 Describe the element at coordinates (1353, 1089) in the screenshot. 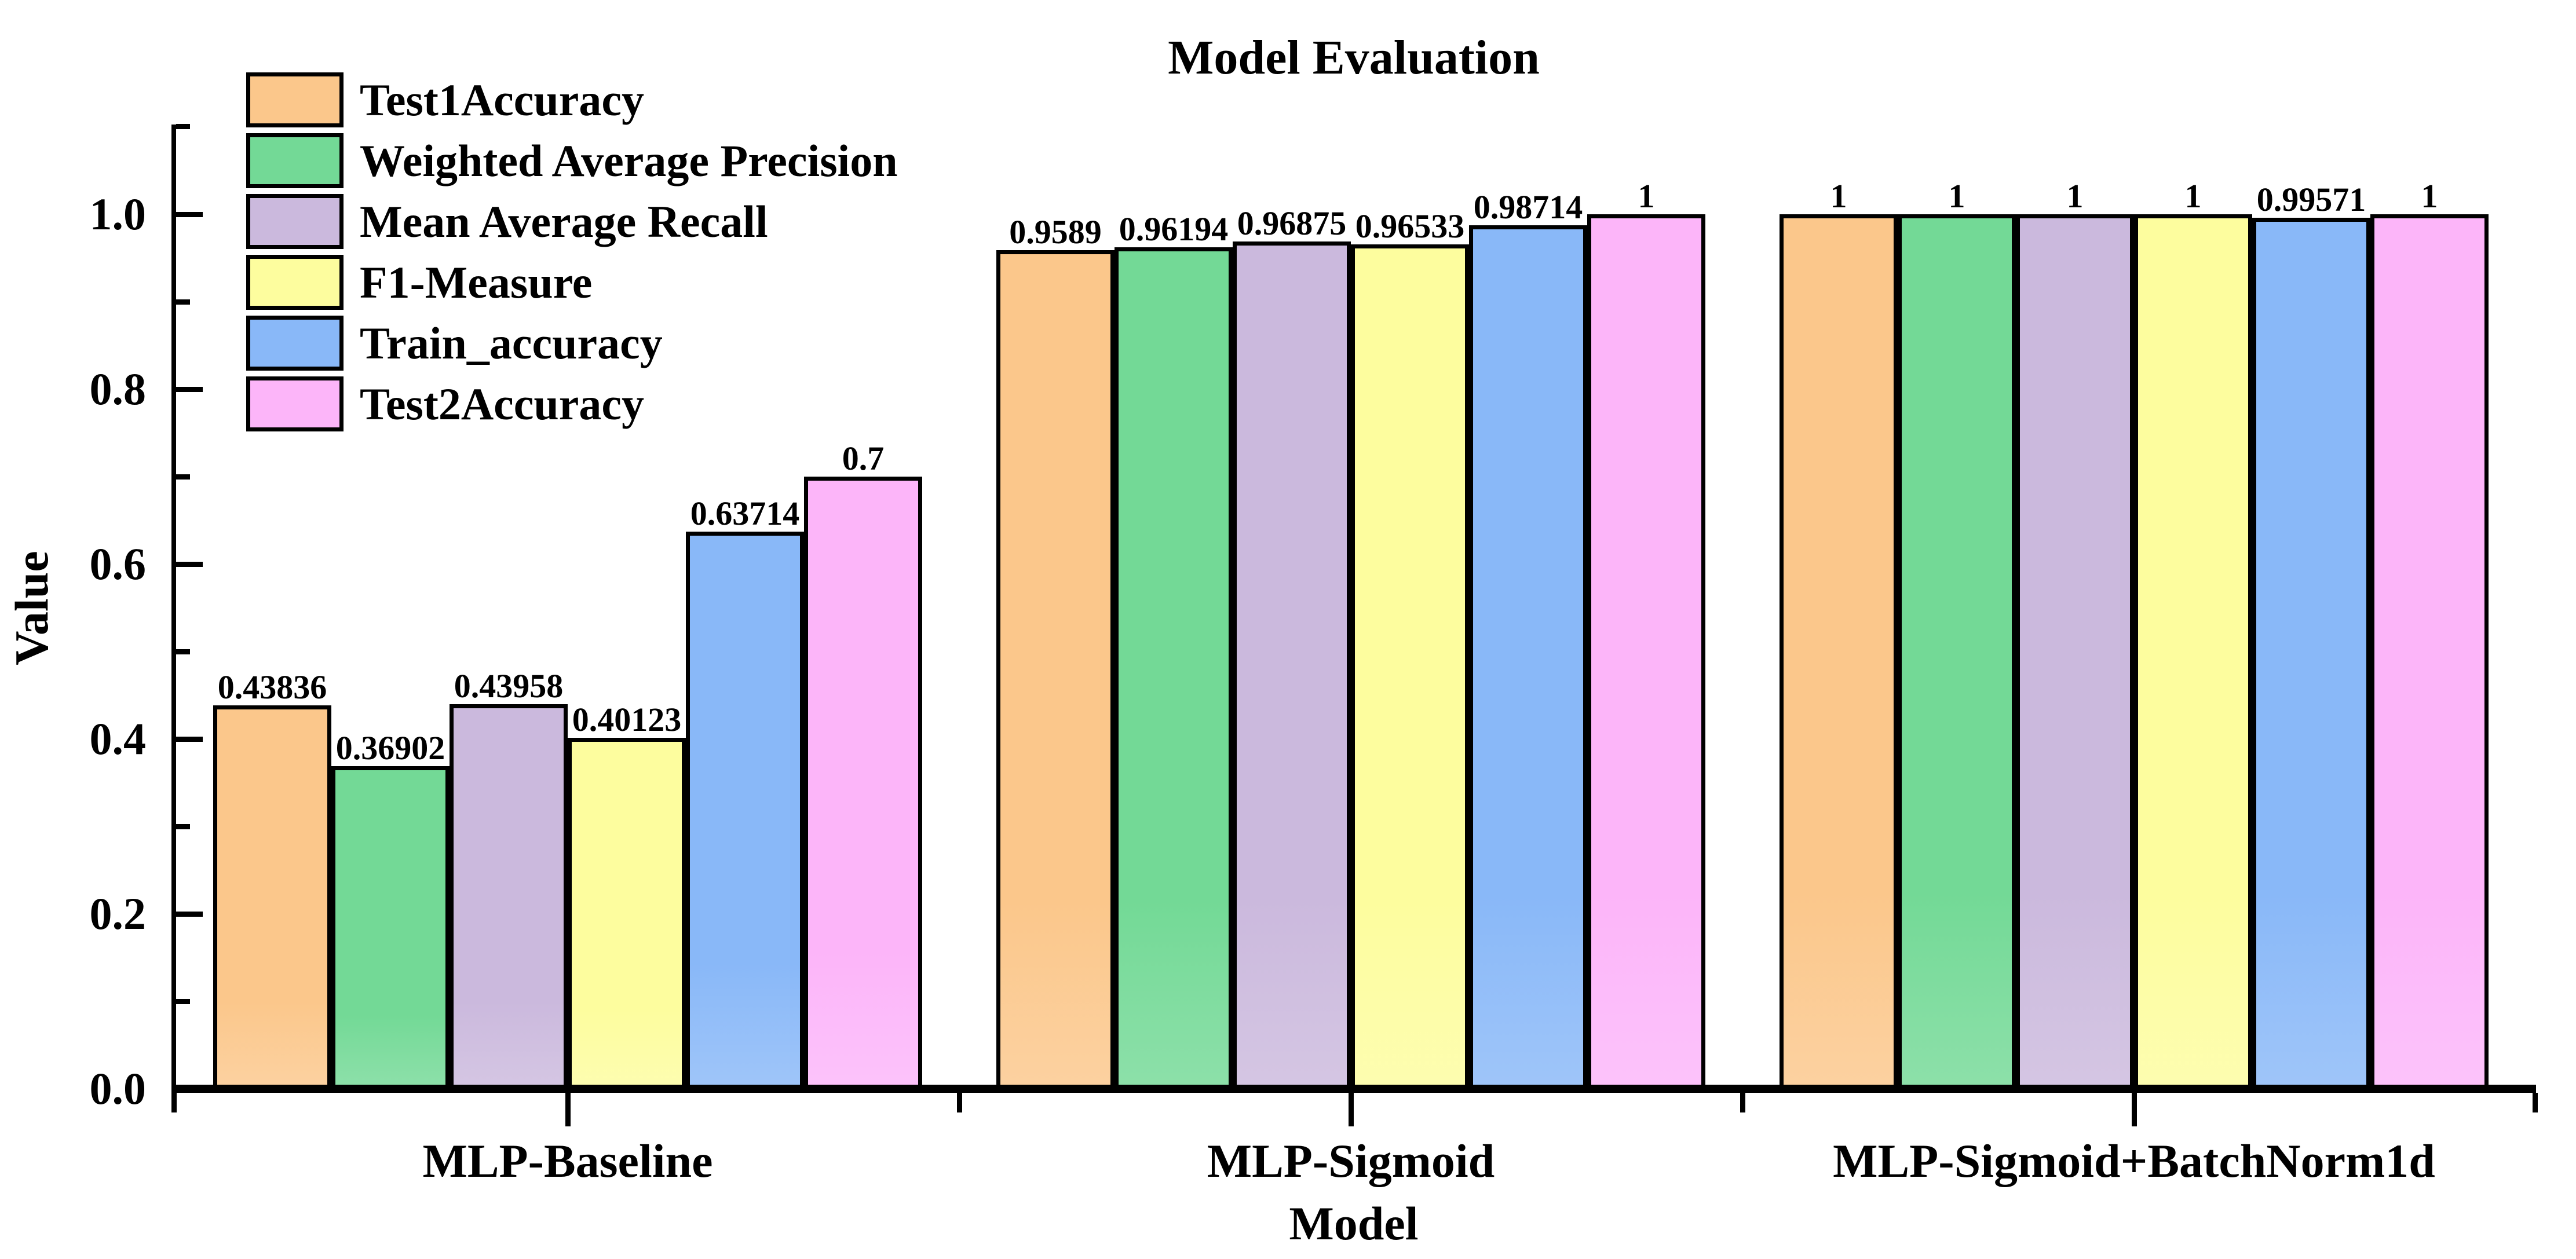

I see `x-axis-spine` at that location.